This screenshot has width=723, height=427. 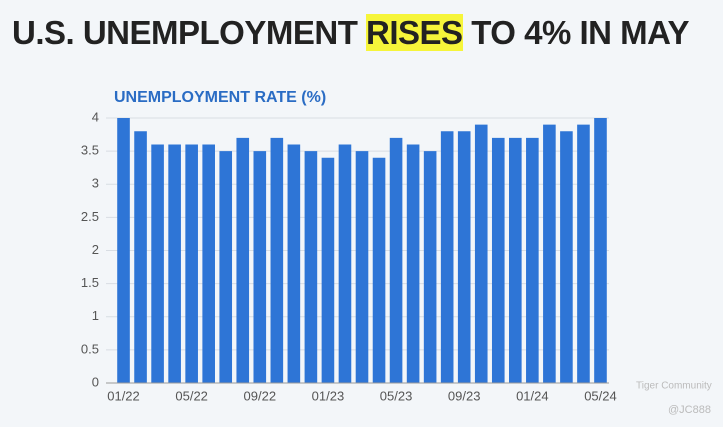 I want to click on watermark: Tiger Community, so click(x=674, y=386).